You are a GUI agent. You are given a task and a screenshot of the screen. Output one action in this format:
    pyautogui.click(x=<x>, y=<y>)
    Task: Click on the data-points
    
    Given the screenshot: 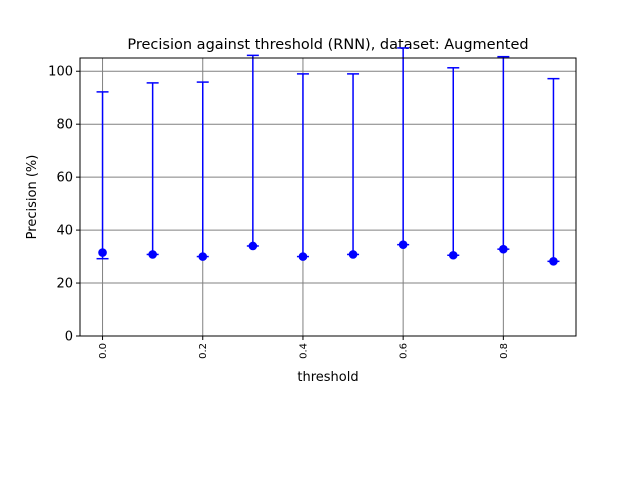 What is the action you would take?
    pyautogui.click(x=328, y=253)
    